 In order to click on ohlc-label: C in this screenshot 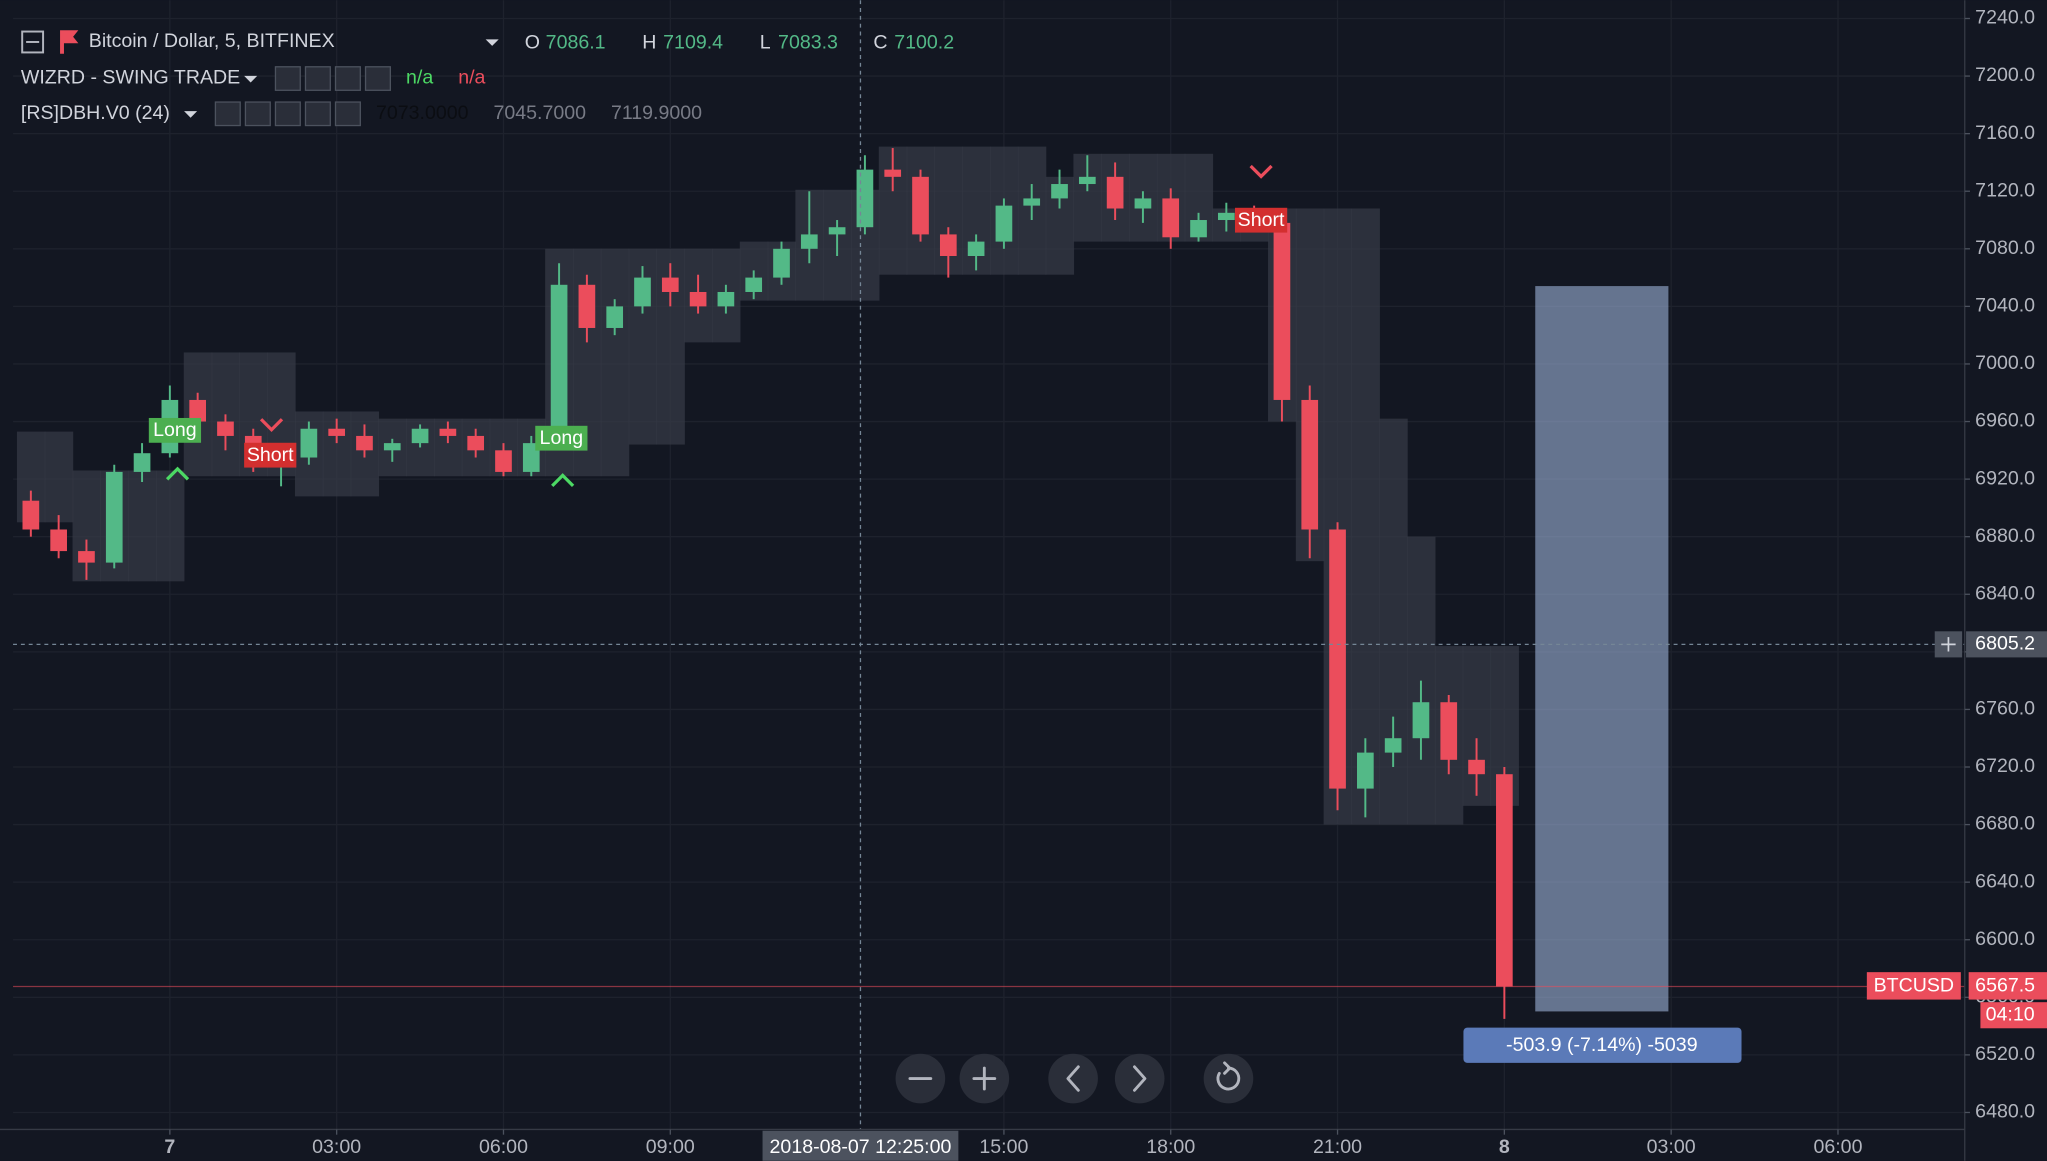, I will do `click(880, 42)`.